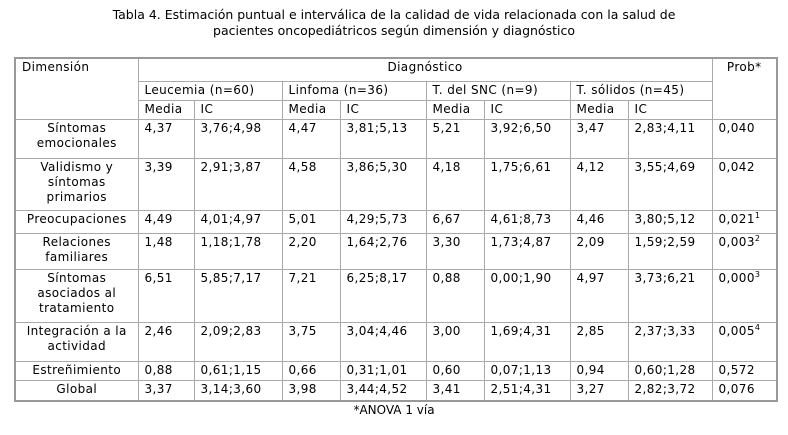  Describe the element at coordinates (166, 390) in the screenshot. I see `value-cell: 3,37` at that location.